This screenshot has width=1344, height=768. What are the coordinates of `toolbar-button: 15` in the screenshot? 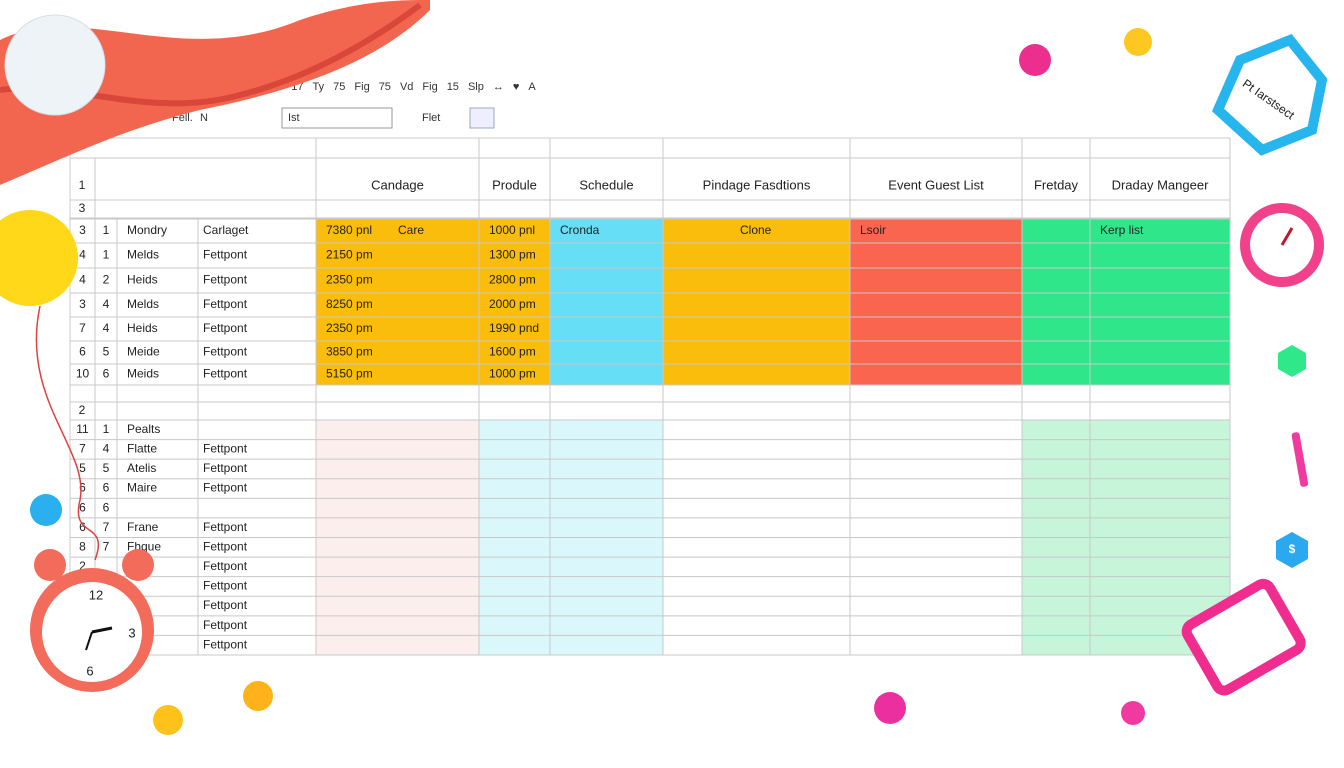 It's located at (453, 87).